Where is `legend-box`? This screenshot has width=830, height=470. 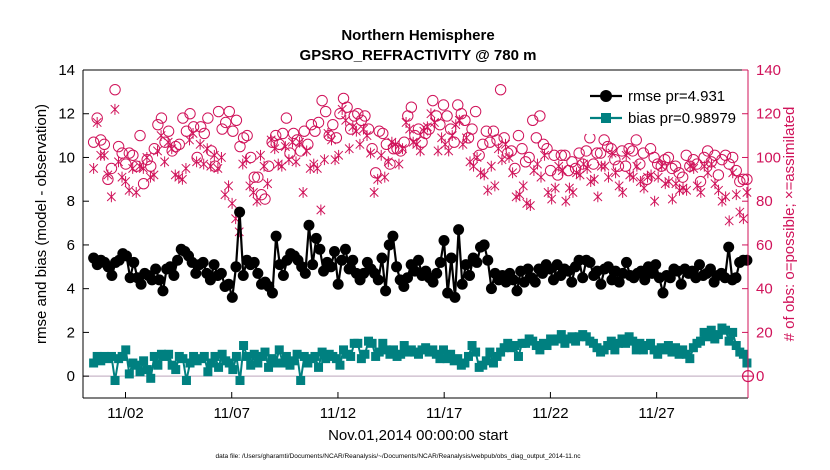
legend-box is located at coordinates (662, 109).